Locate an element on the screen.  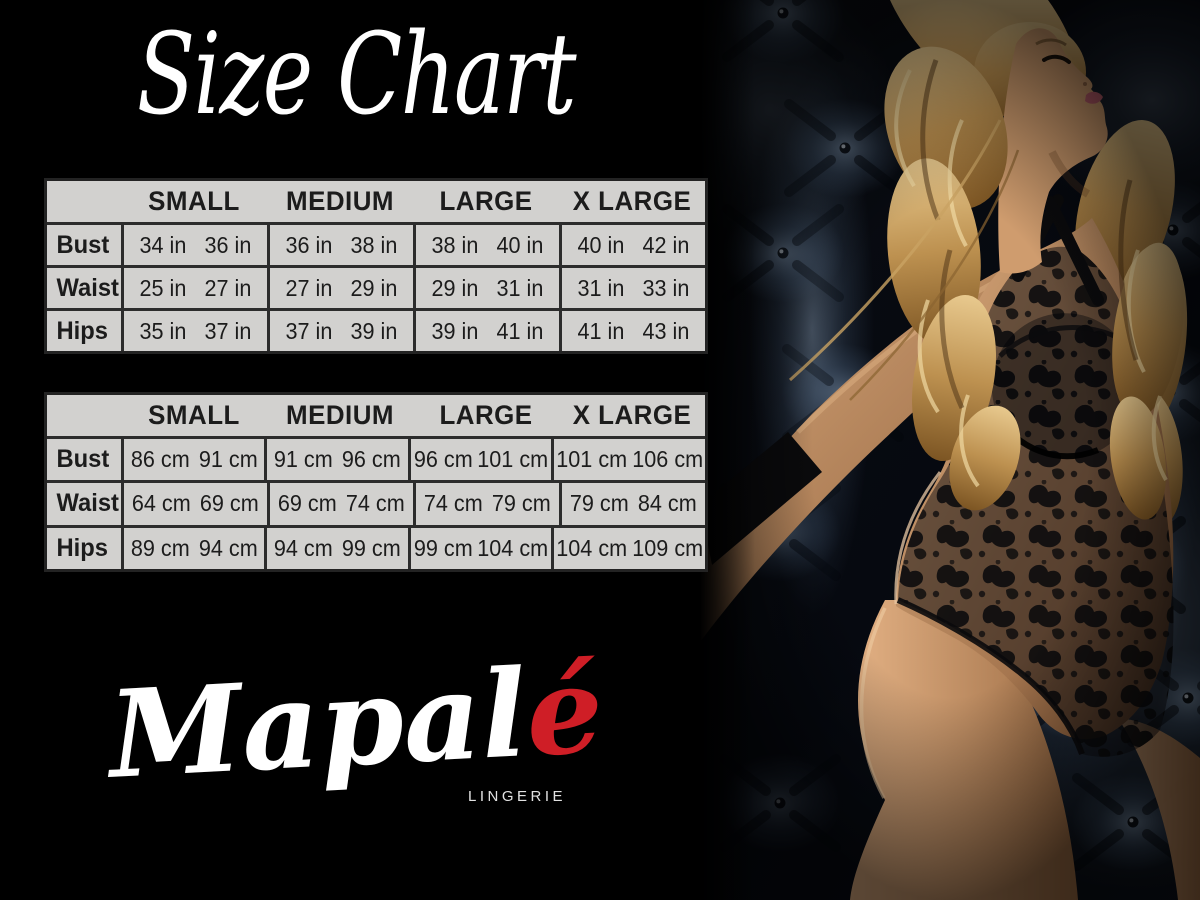
size-cell: 34 in 36 in is located at coordinates (194, 245).